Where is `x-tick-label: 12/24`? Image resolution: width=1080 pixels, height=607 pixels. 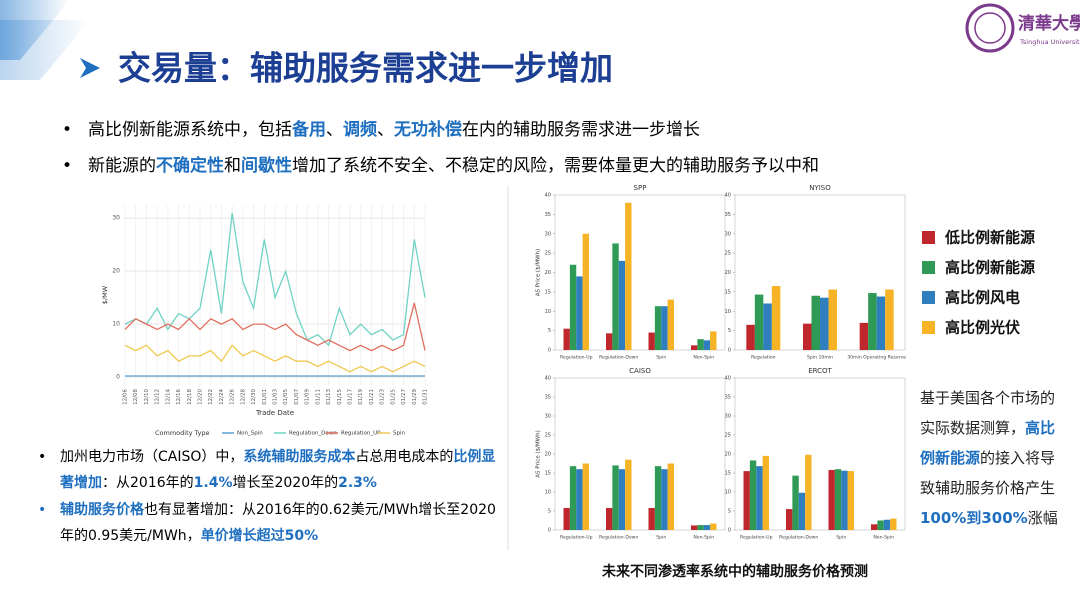
x-tick-label: 12/24 is located at coordinates (222, 397).